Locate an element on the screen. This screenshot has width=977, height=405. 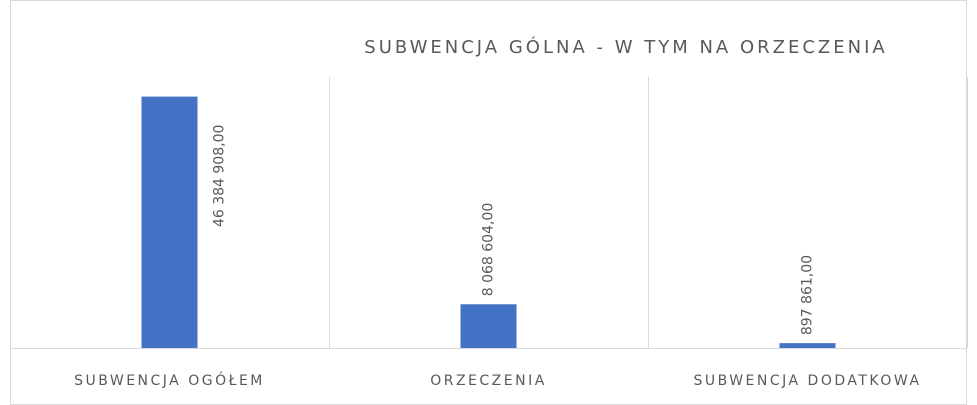
data-label: 897 861,00 is located at coordinates (808, 295).